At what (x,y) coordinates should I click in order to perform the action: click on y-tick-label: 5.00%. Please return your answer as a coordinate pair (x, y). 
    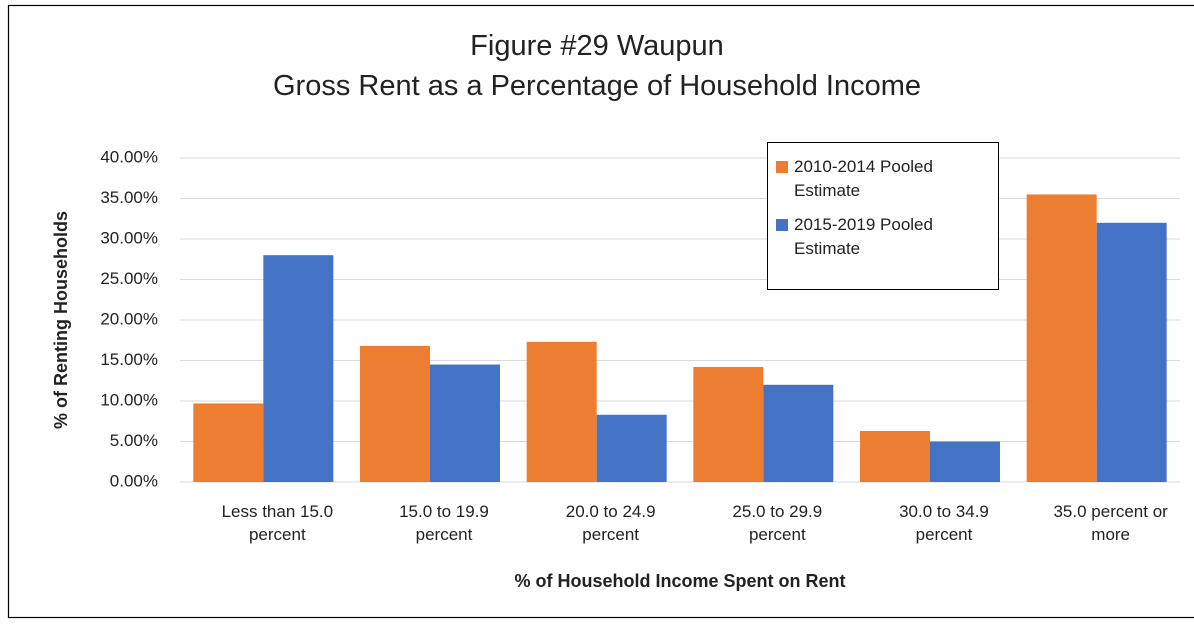
    Looking at the image, I should click on (134, 440).